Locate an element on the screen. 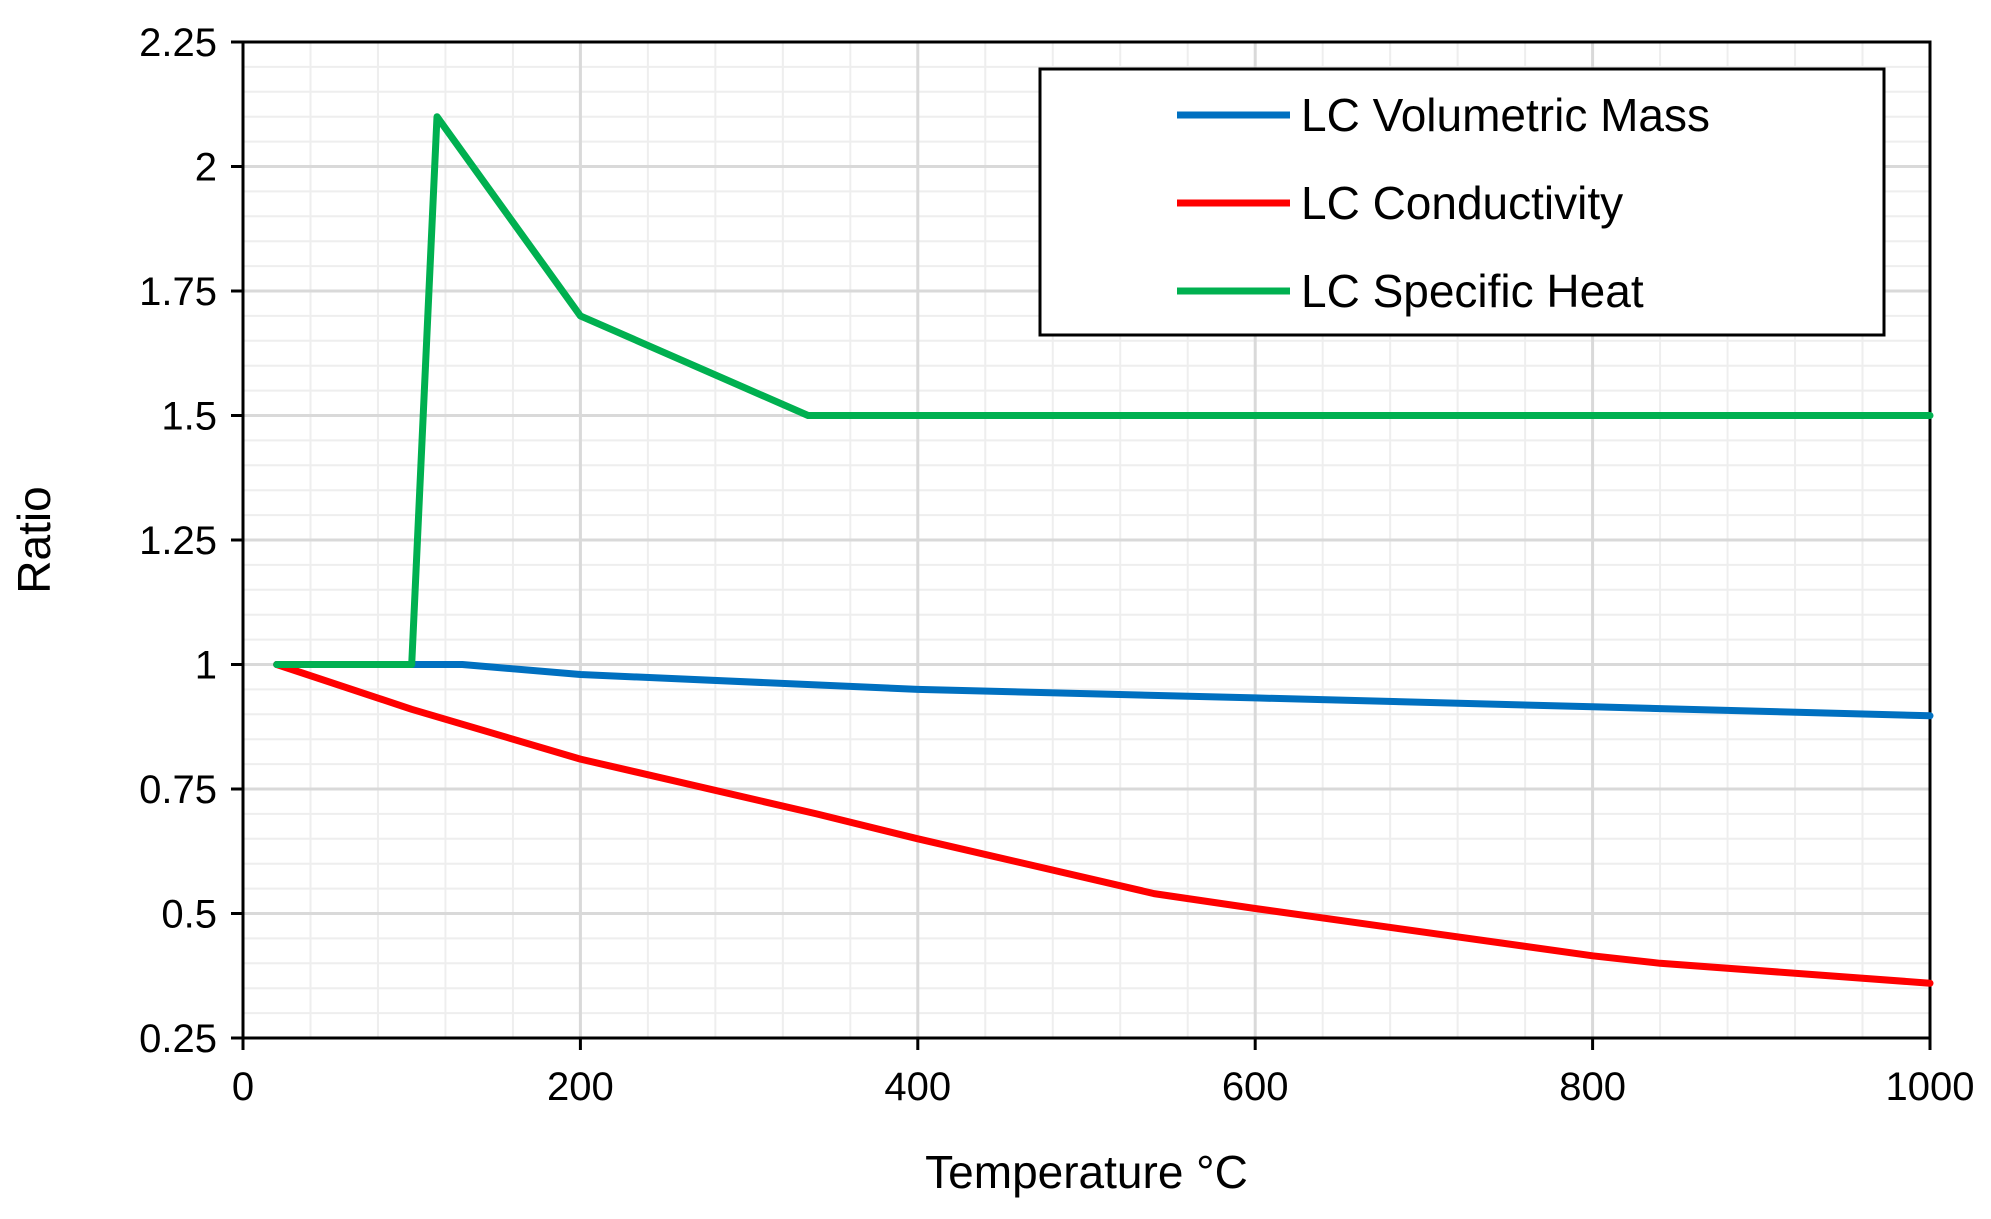 This screenshot has height=1219, width=1991. y-tick-label: 1.75 is located at coordinates (178, 292).